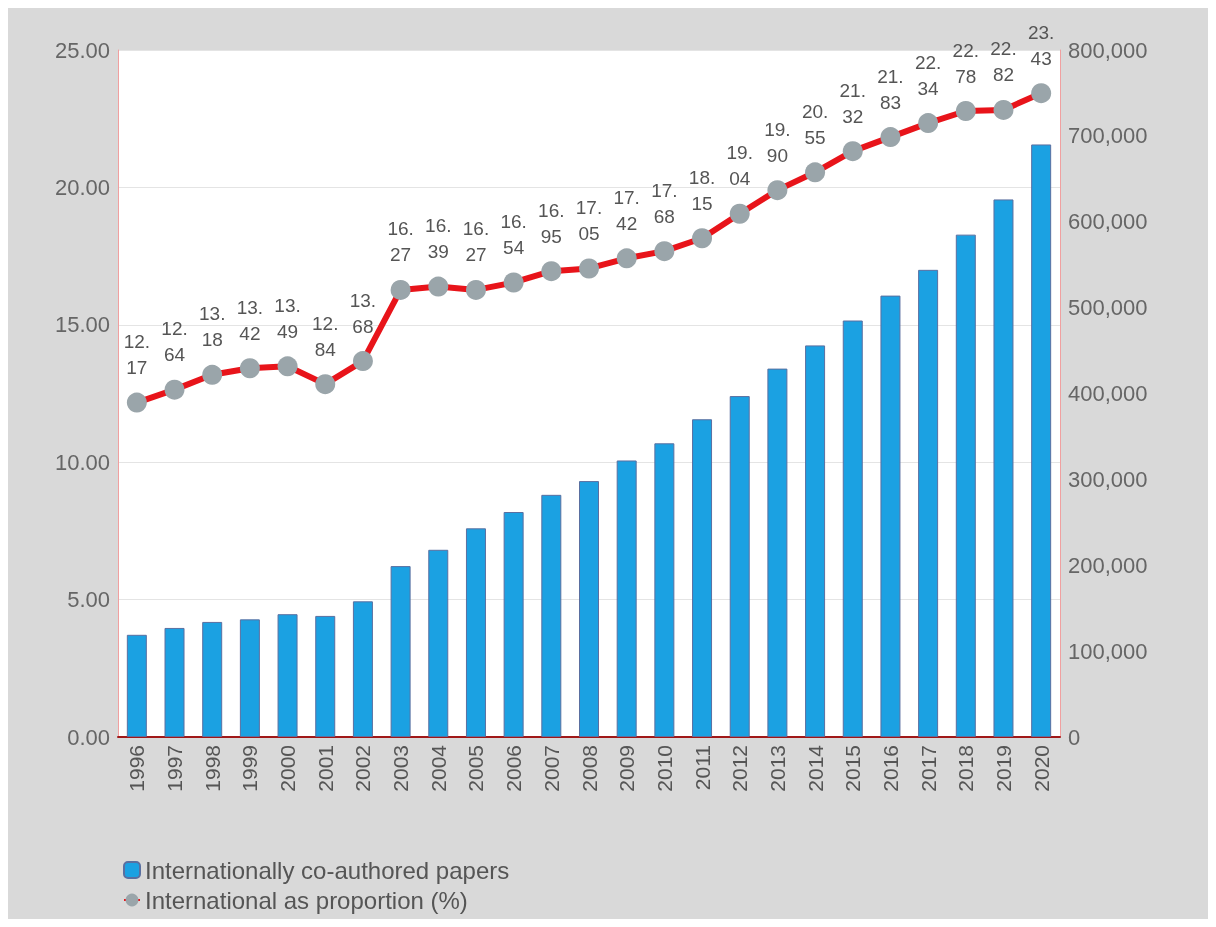  I want to click on data-label: 21.83, so click(890, 89).